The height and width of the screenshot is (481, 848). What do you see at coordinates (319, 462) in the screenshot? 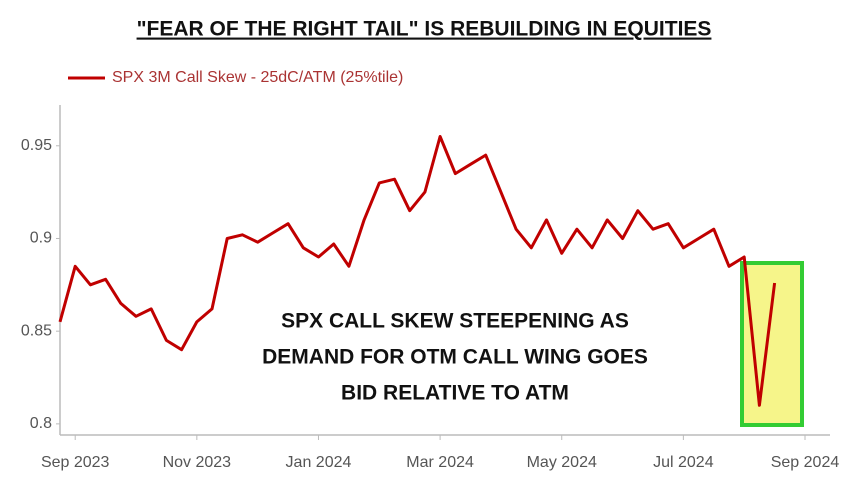
I see `x-tick-label: Jan 2024` at bounding box center [319, 462].